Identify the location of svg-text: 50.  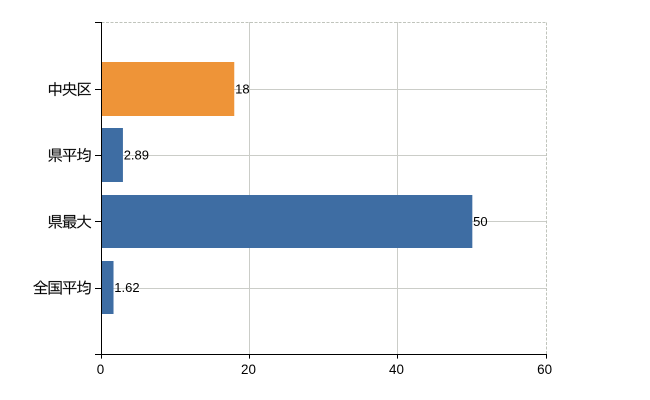
(480, 221).